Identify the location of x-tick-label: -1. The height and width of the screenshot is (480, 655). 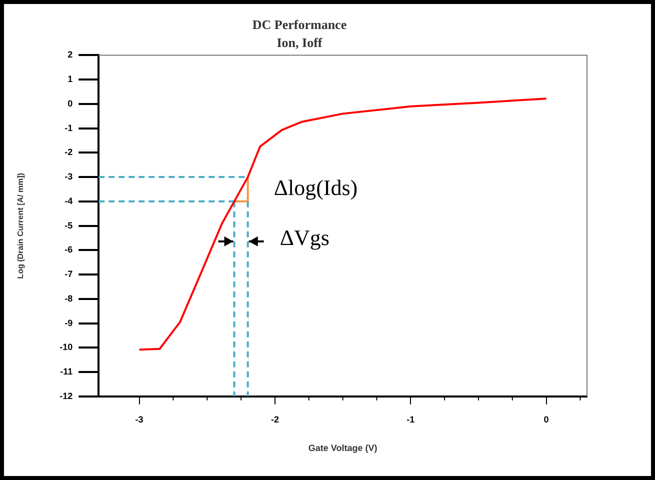
(410, 419).